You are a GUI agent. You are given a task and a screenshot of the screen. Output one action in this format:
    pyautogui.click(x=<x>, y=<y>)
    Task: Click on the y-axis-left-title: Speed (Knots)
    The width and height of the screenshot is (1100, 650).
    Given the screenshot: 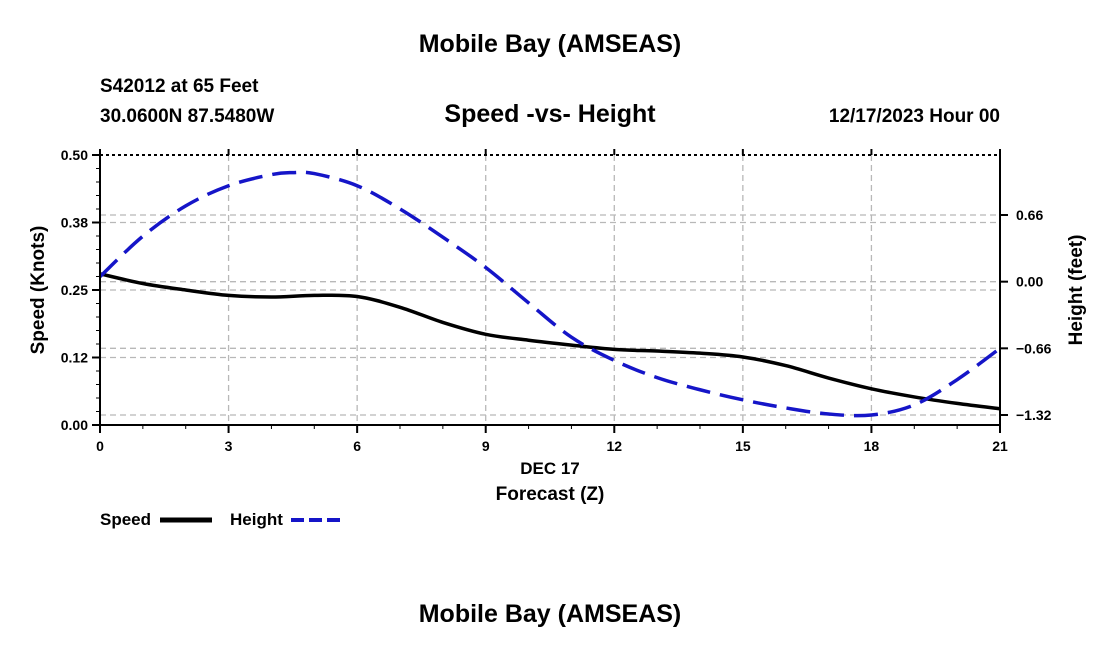 What is the action you would take?
    pyautogui.click(x=38, y=290)
    